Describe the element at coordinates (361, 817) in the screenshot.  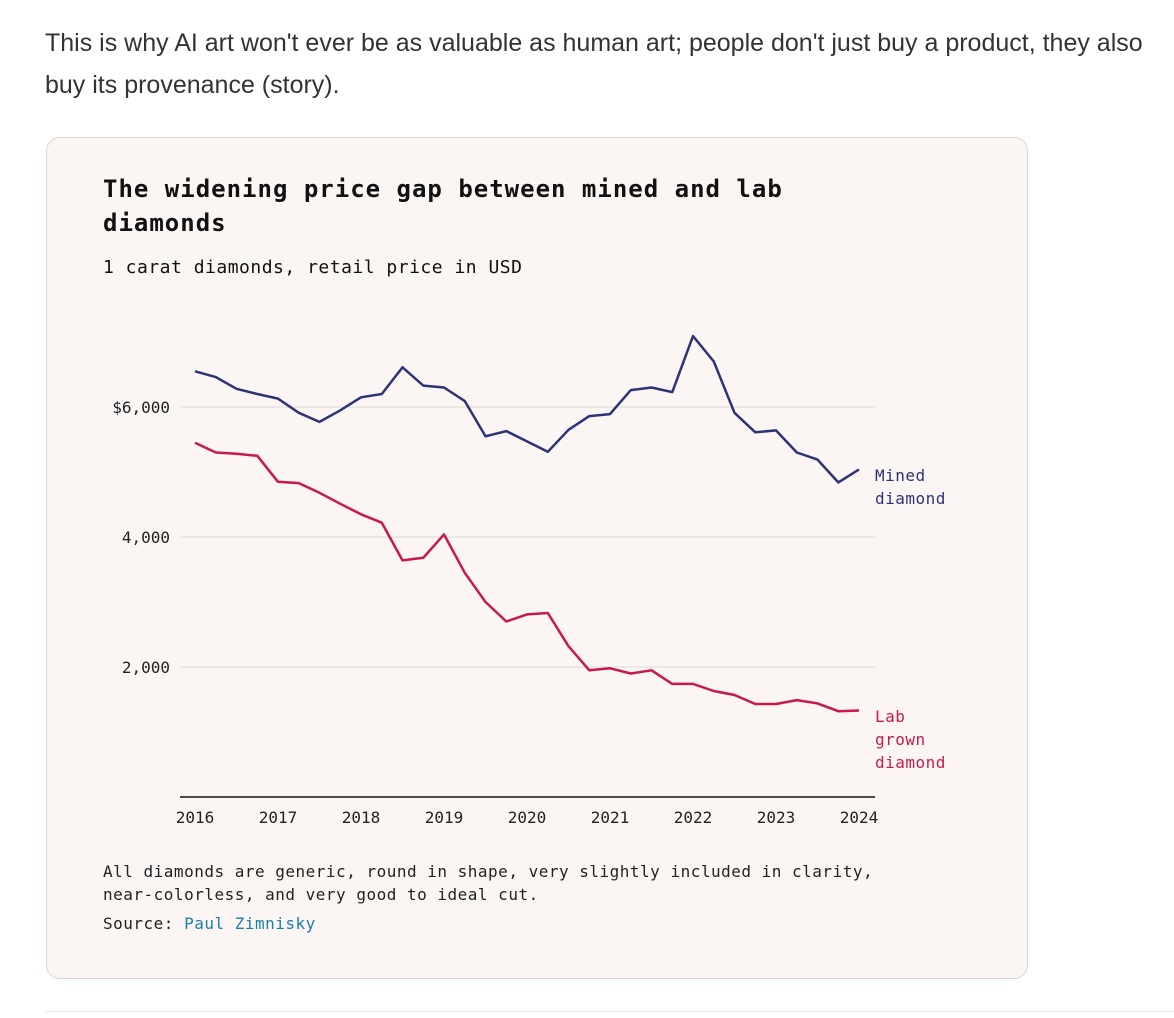
I see `x-tick-label: 2018` at that location.